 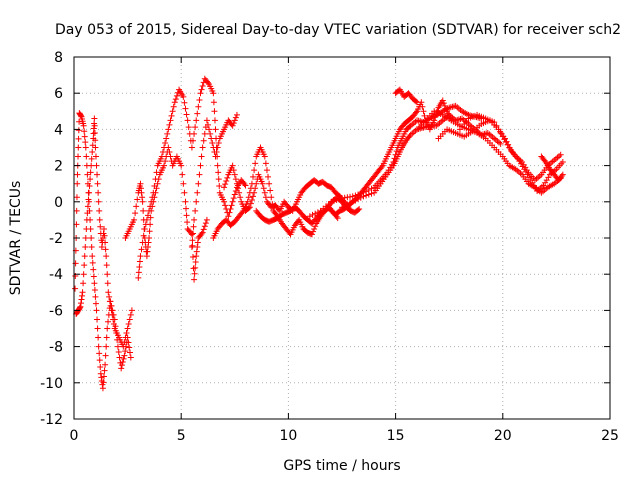 I want to click on y-tick-label: 0, so click(x=58, y=203).